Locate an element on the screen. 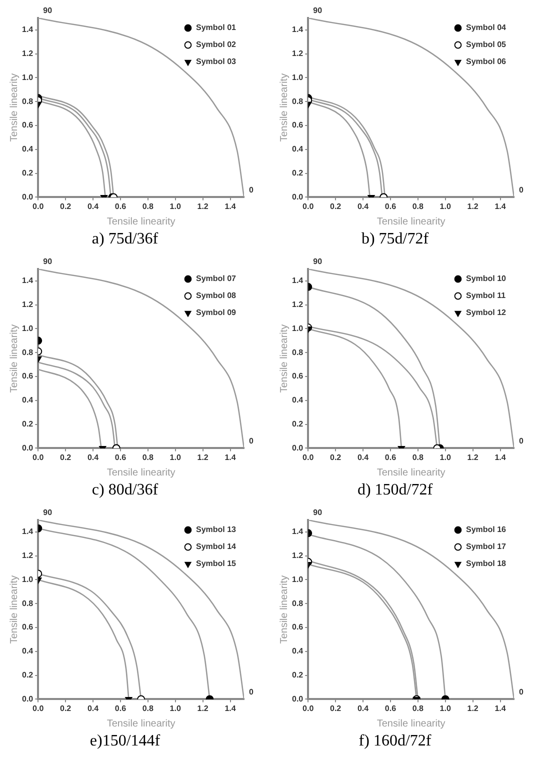 The width and height of the screenshot is (540, 763). legend-label: Symbol 15 is located at coordinates (216, 563).